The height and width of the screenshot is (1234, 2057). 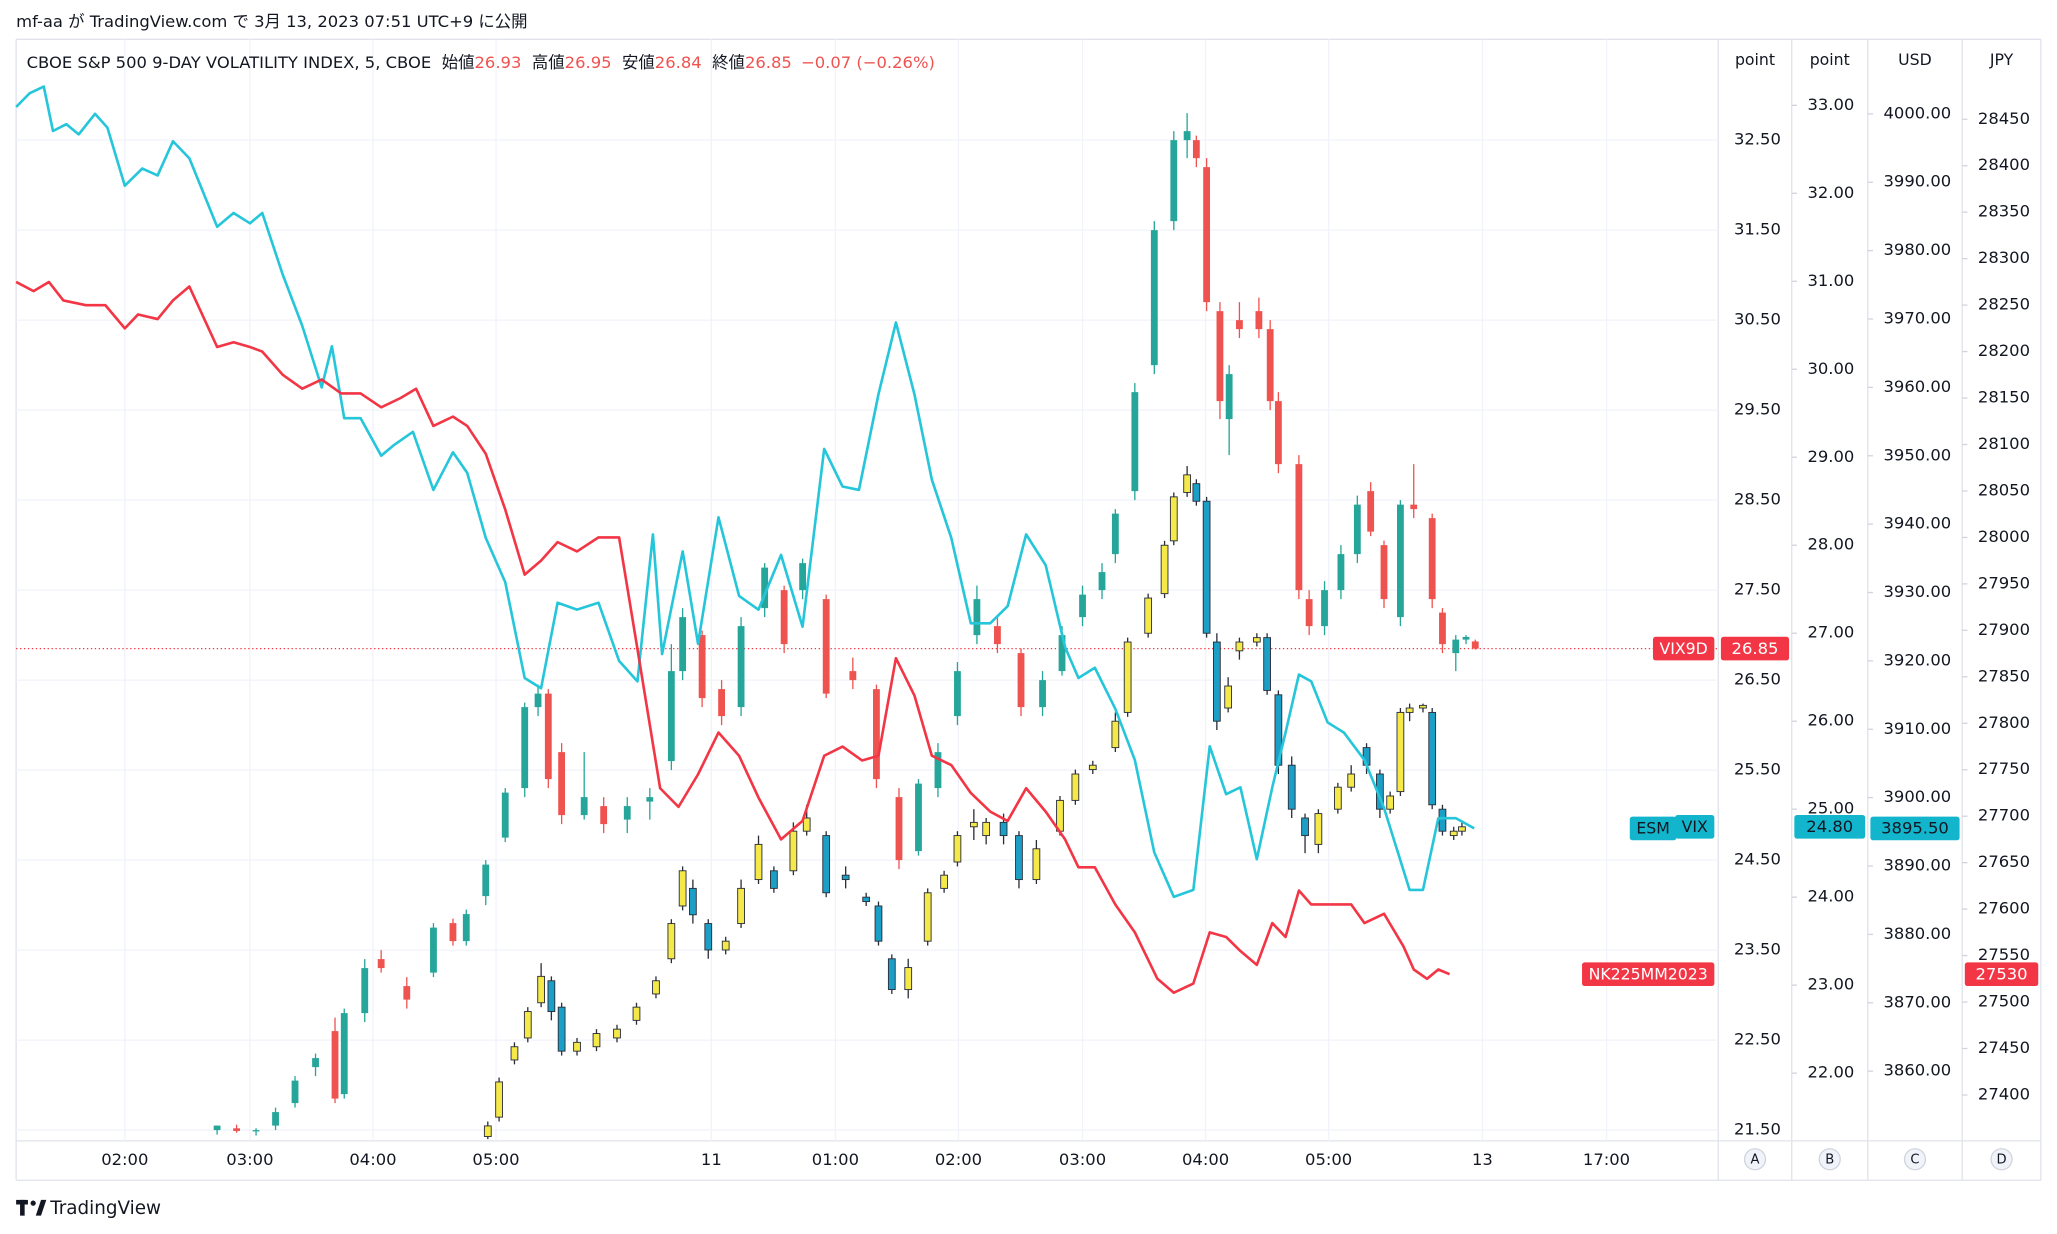 I want to click on y-tick-label: 3950.00, so click(x=1918, y=454).